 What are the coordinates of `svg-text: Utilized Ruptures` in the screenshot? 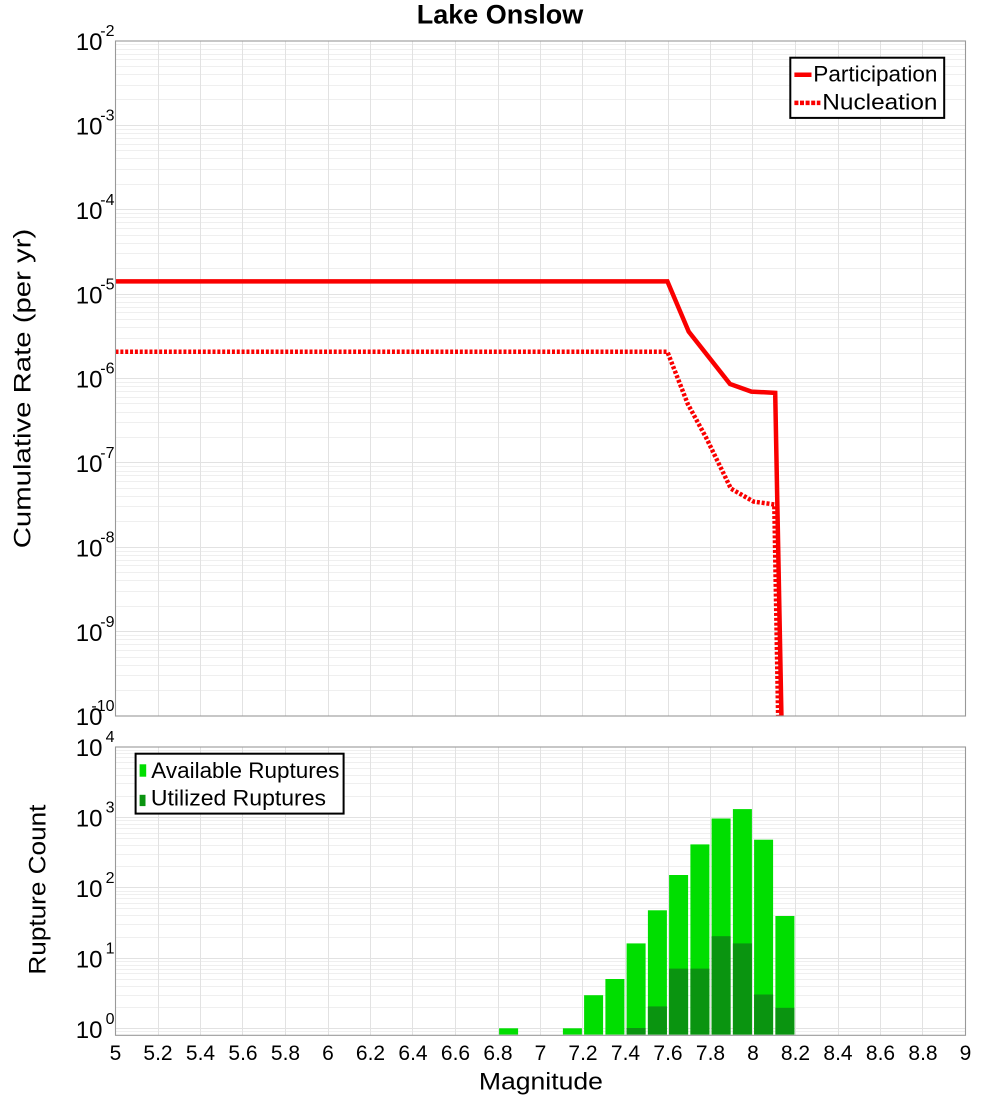 It's located at (238, 798).